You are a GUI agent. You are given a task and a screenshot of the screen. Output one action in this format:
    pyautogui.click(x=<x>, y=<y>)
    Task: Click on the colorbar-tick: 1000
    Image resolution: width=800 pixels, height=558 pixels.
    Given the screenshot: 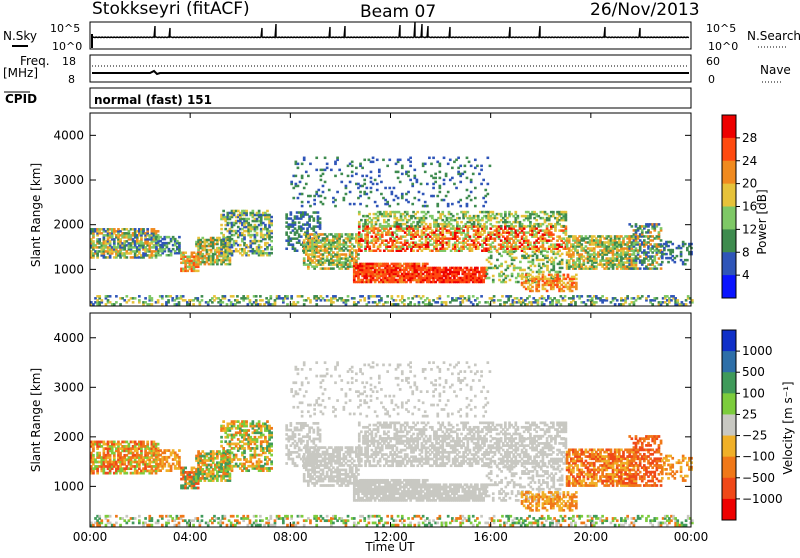 What is the action you would take?
    pyautogui.click(x=757, y=351)
    